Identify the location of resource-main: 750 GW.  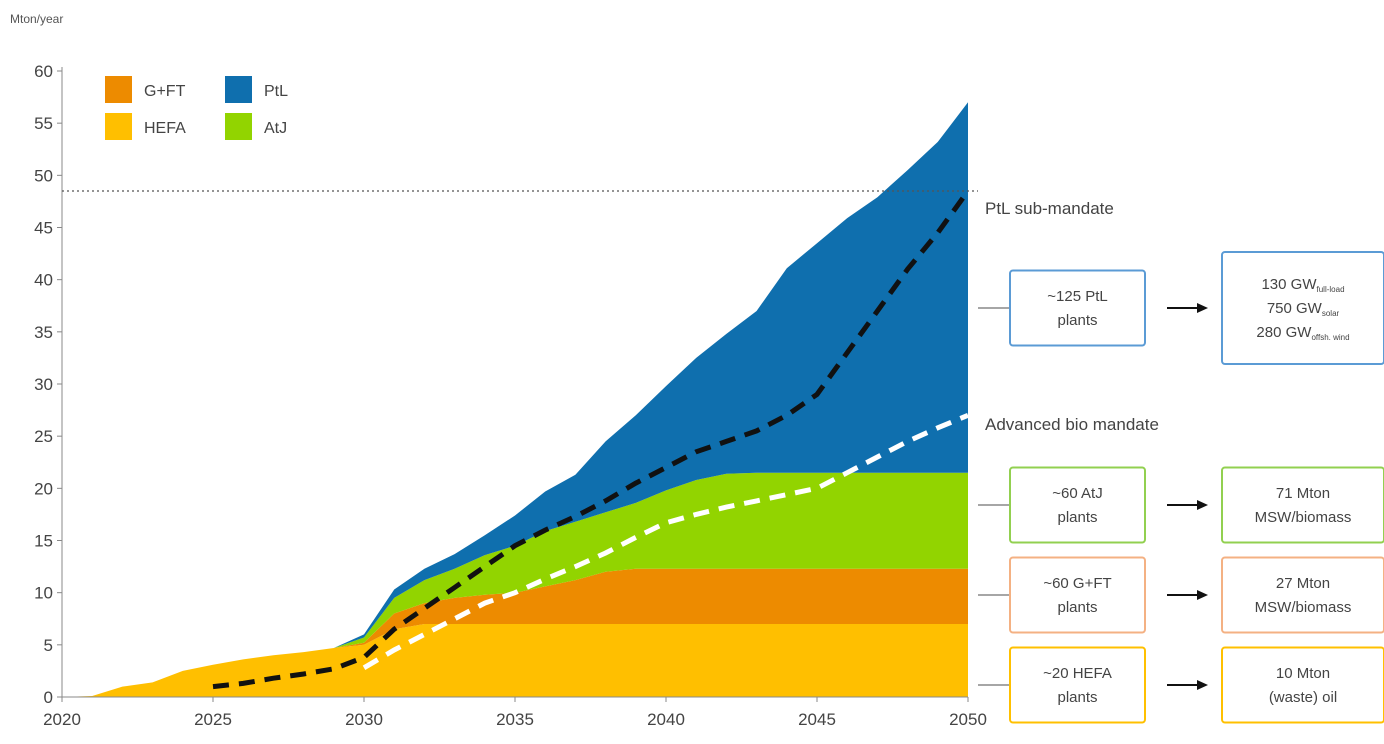
(1295, 308).